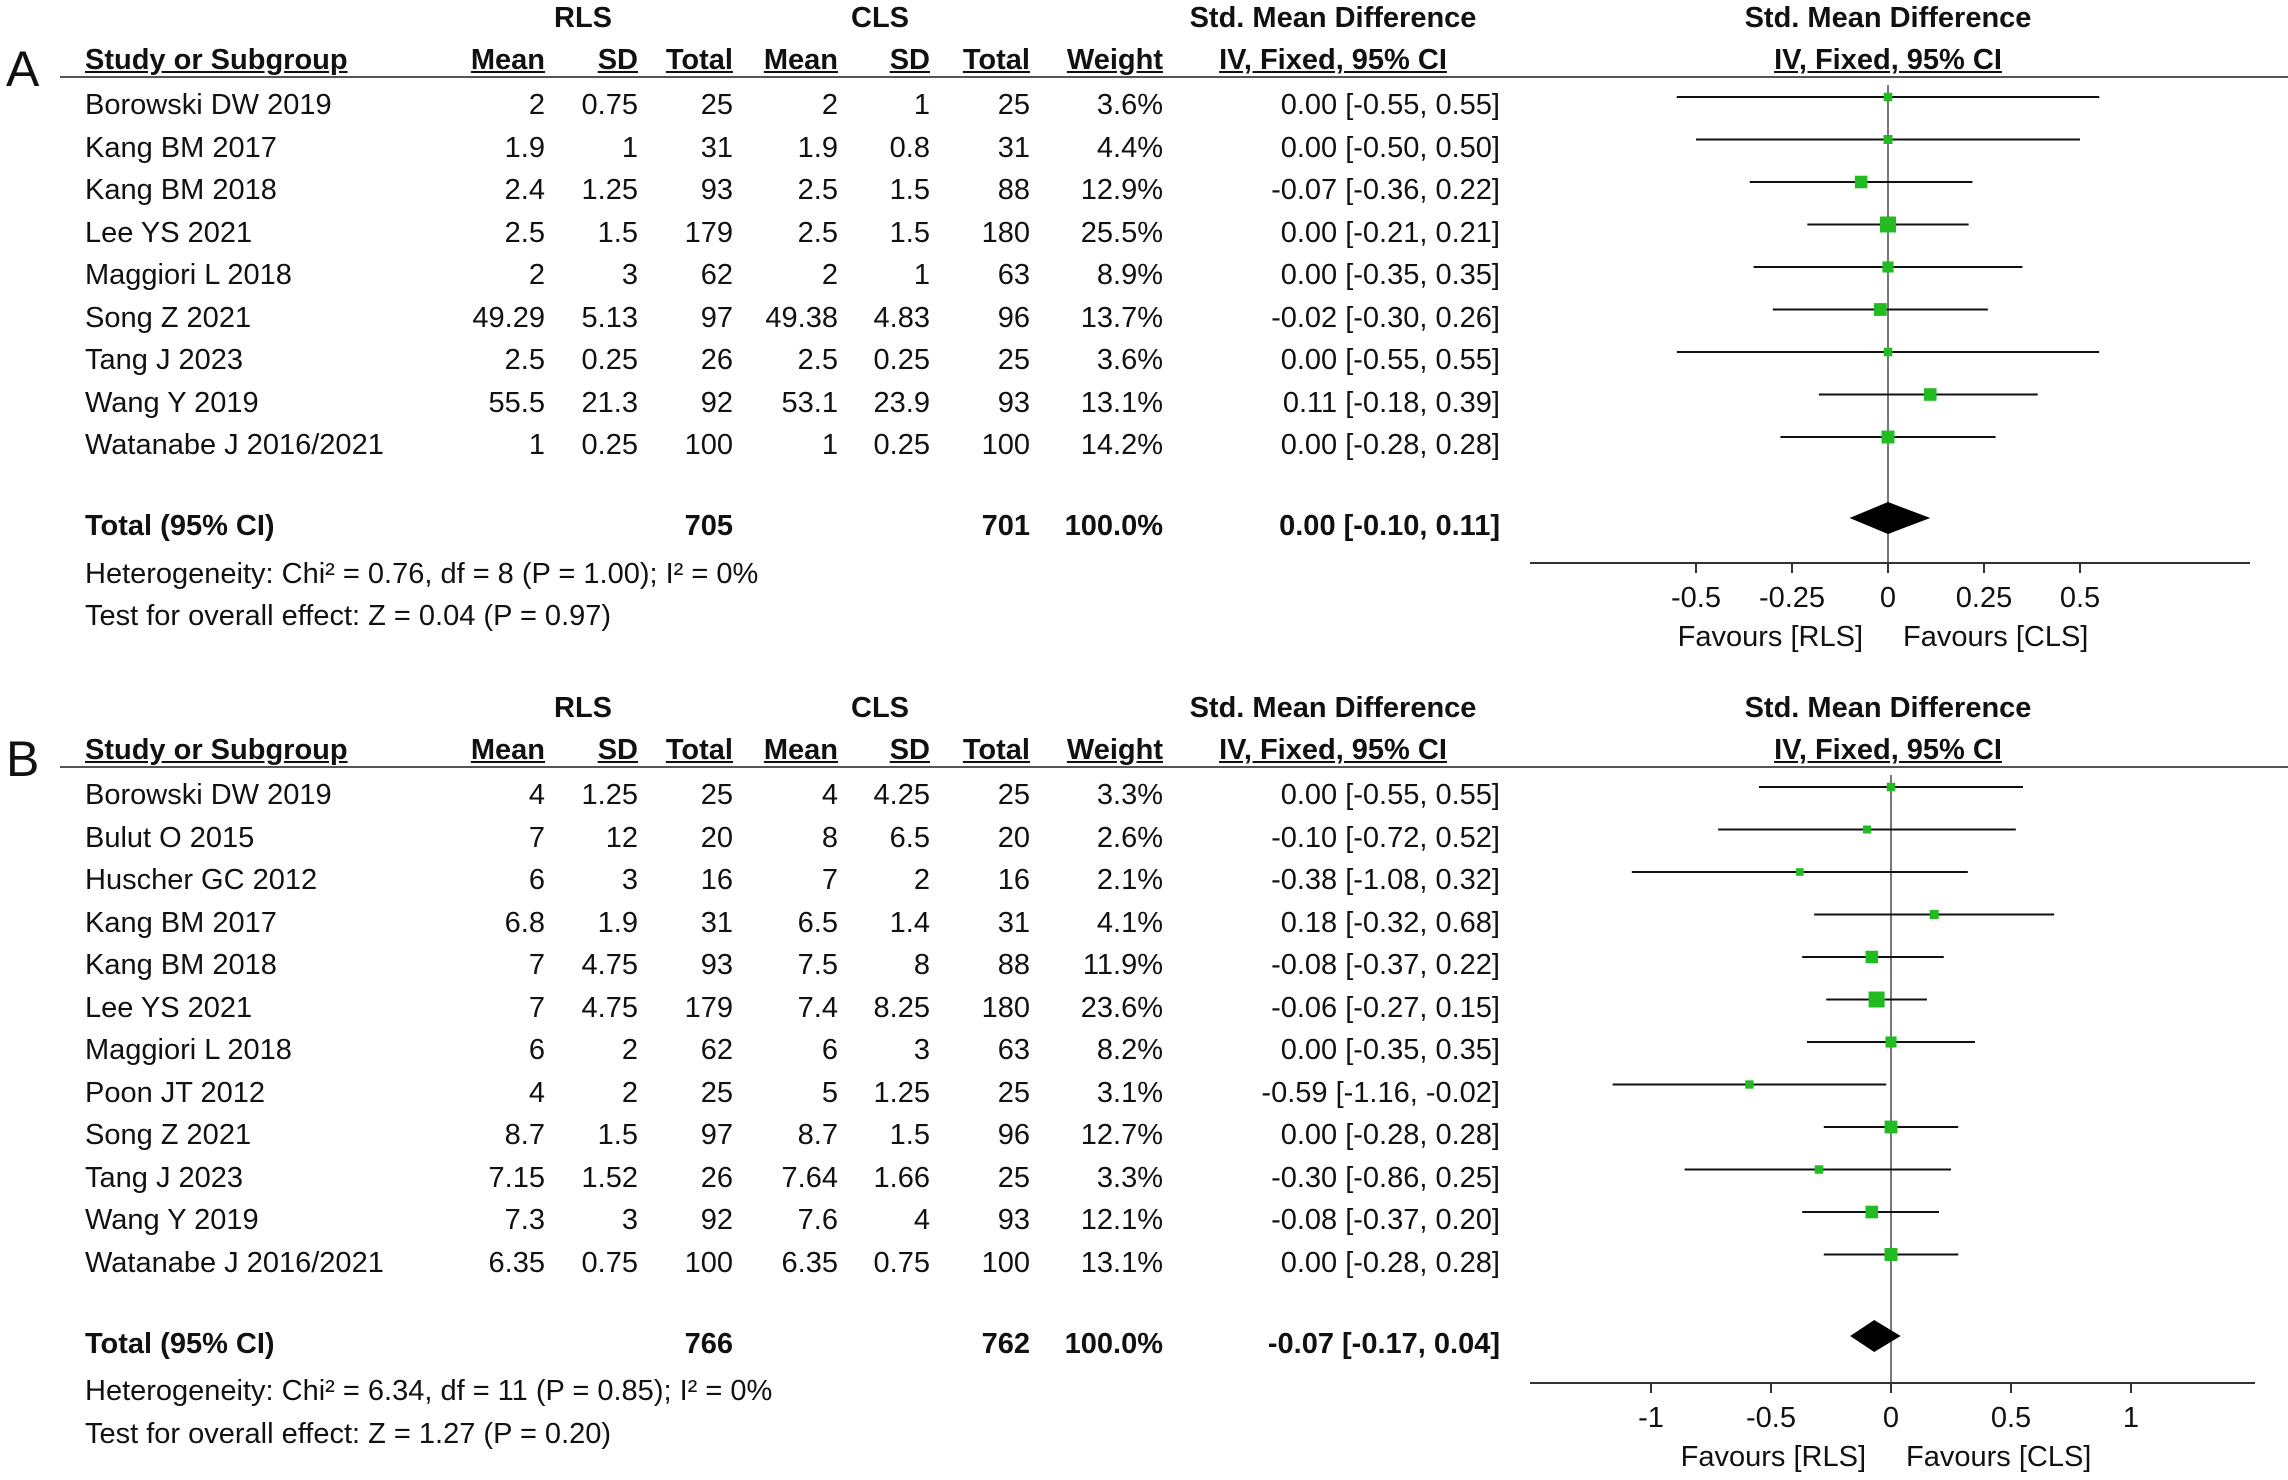 The width and height of the screenshot is (2288, 1480). Describe the element at coordinates (1121, 445) in the screenshot. I see `study-weight: 14.2%` at that location.